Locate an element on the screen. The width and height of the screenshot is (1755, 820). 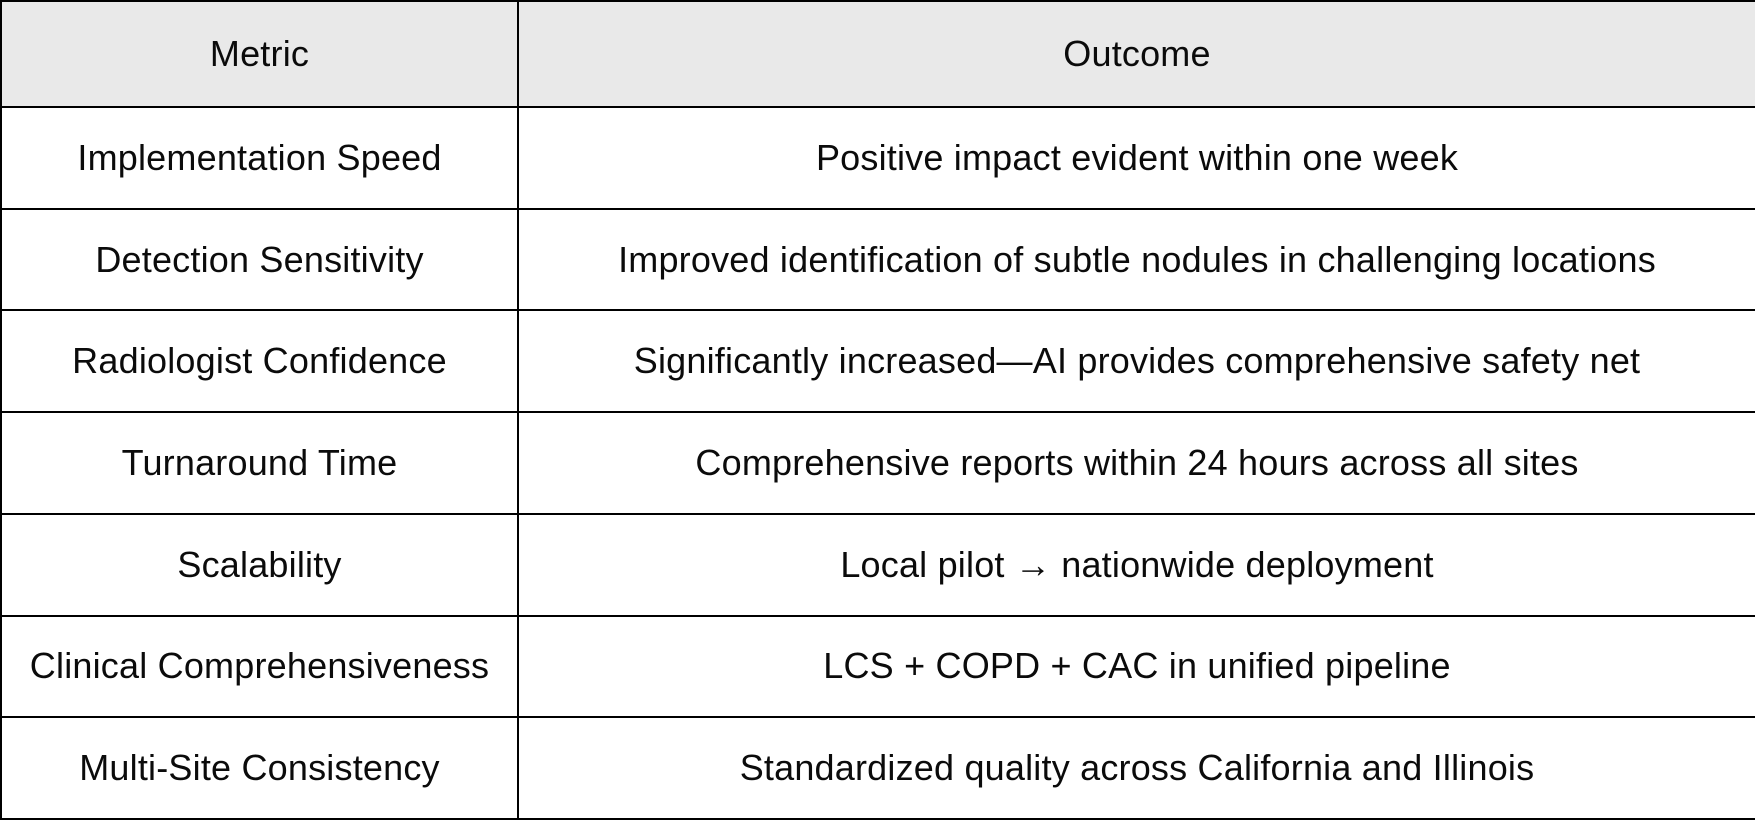
table-header: Metric Outcome is located at coordinates (877, 54).